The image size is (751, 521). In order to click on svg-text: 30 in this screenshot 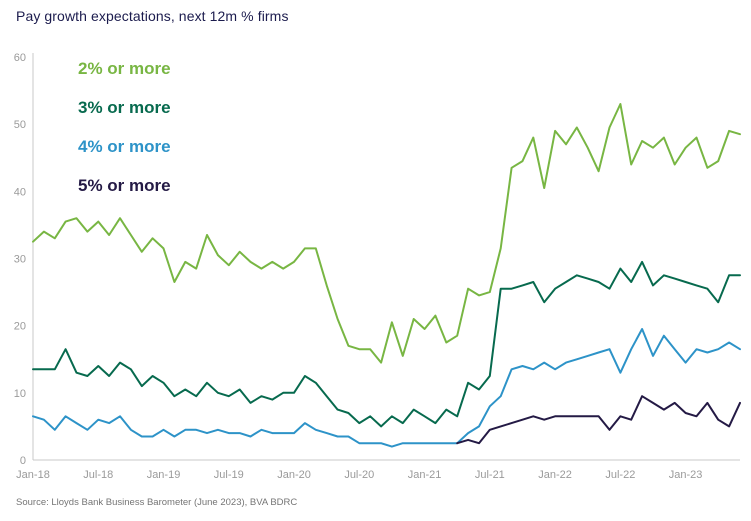, I will do `click(20, 260)`.